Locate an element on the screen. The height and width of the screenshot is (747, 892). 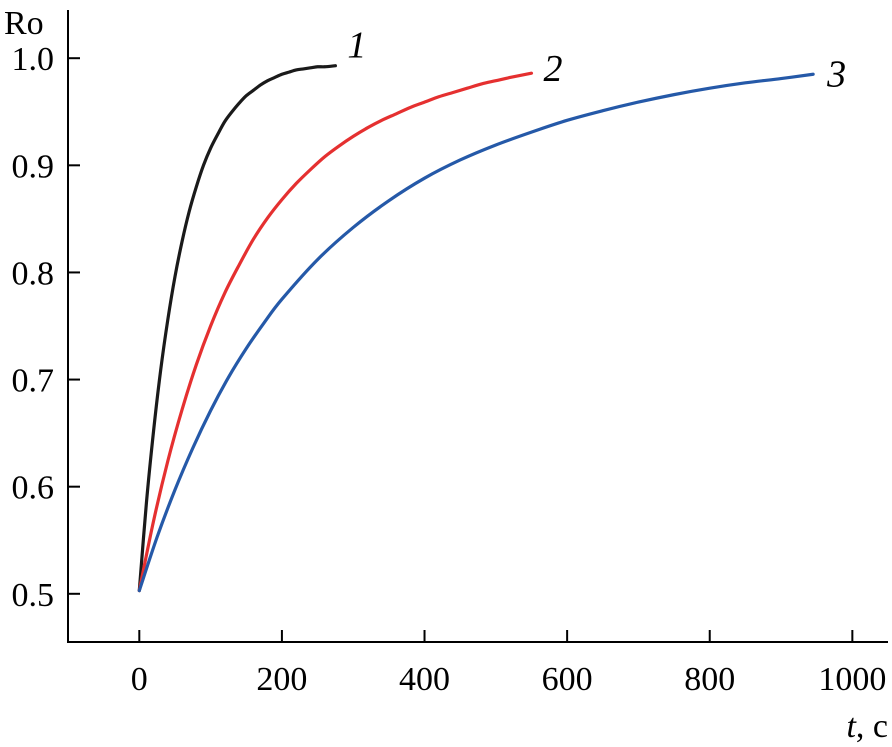
x-axis-unit: , c is located at coordinates (872, 726).